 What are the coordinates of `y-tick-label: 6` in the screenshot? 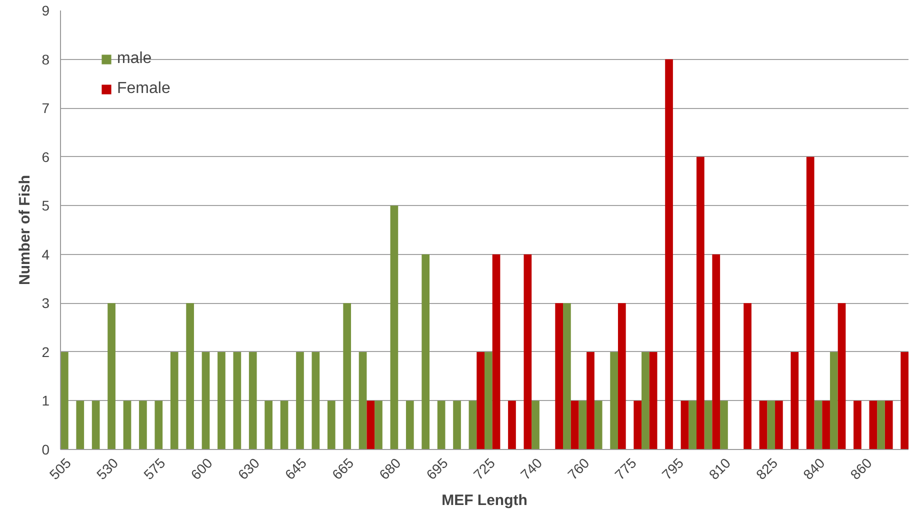 It's located at (46, 156).